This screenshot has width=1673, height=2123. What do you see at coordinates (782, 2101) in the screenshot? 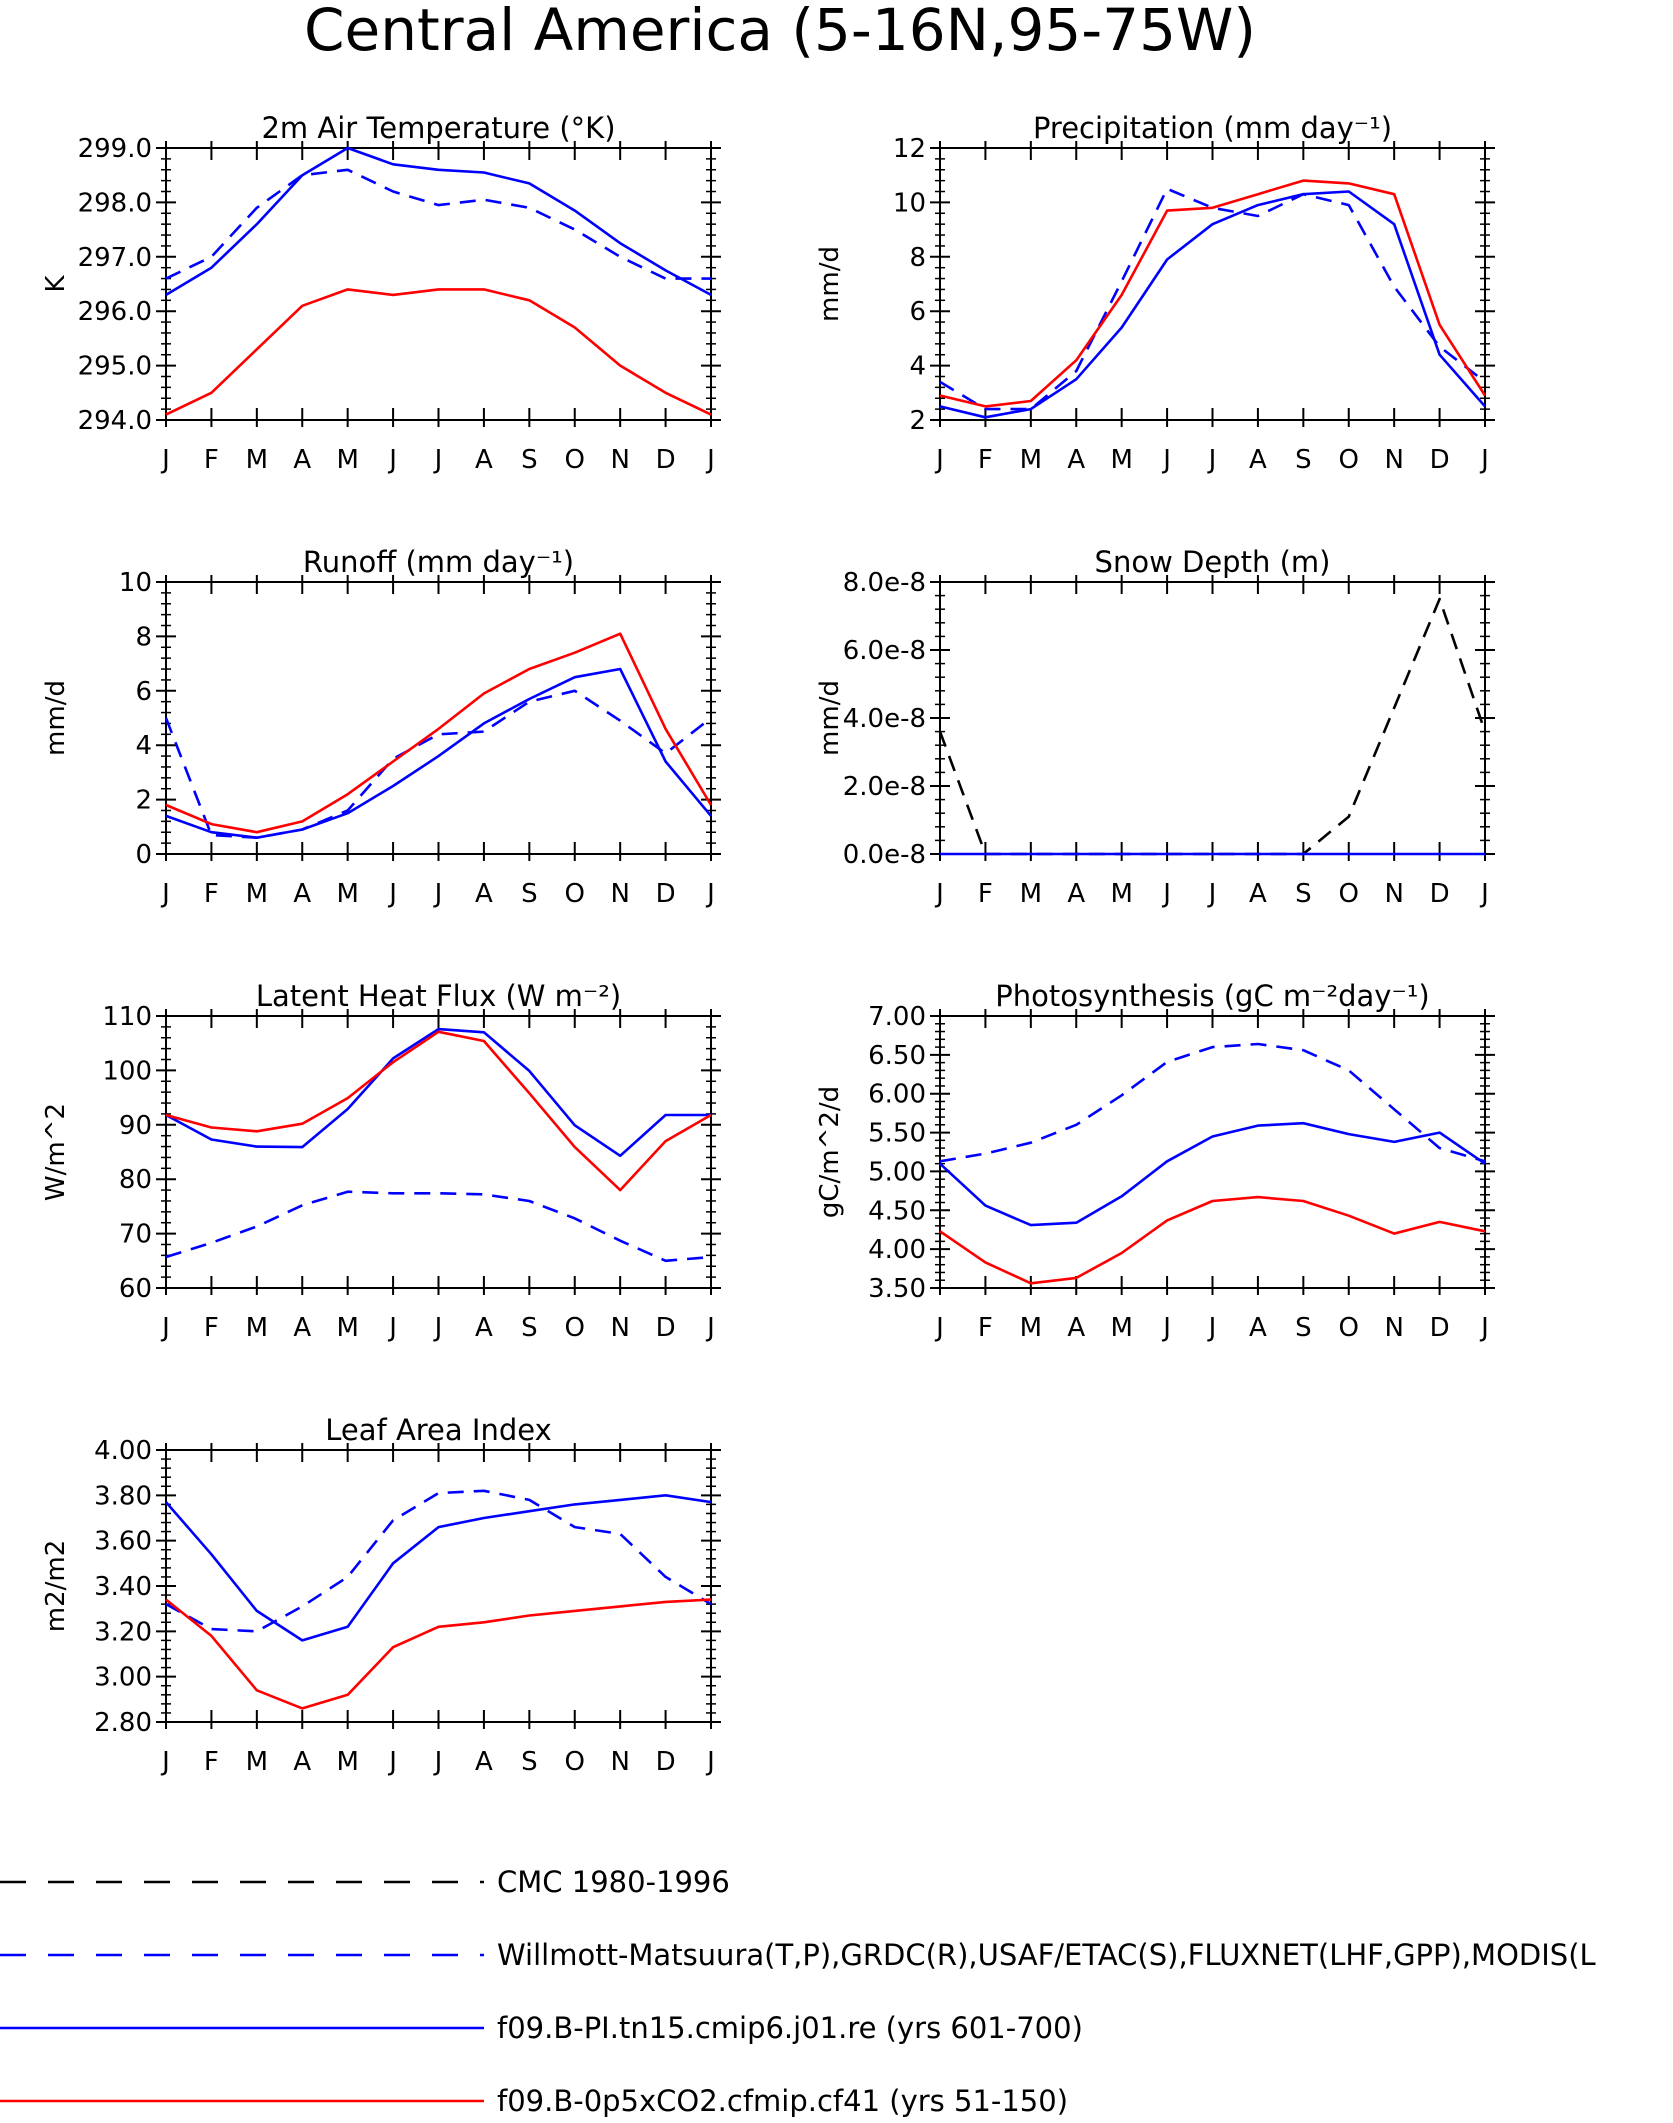
I see `legend-label-4: f09.B-0p5xCO2.cfmip.cf41 (yrs 51-150)` at bounding box center [782, 2101].